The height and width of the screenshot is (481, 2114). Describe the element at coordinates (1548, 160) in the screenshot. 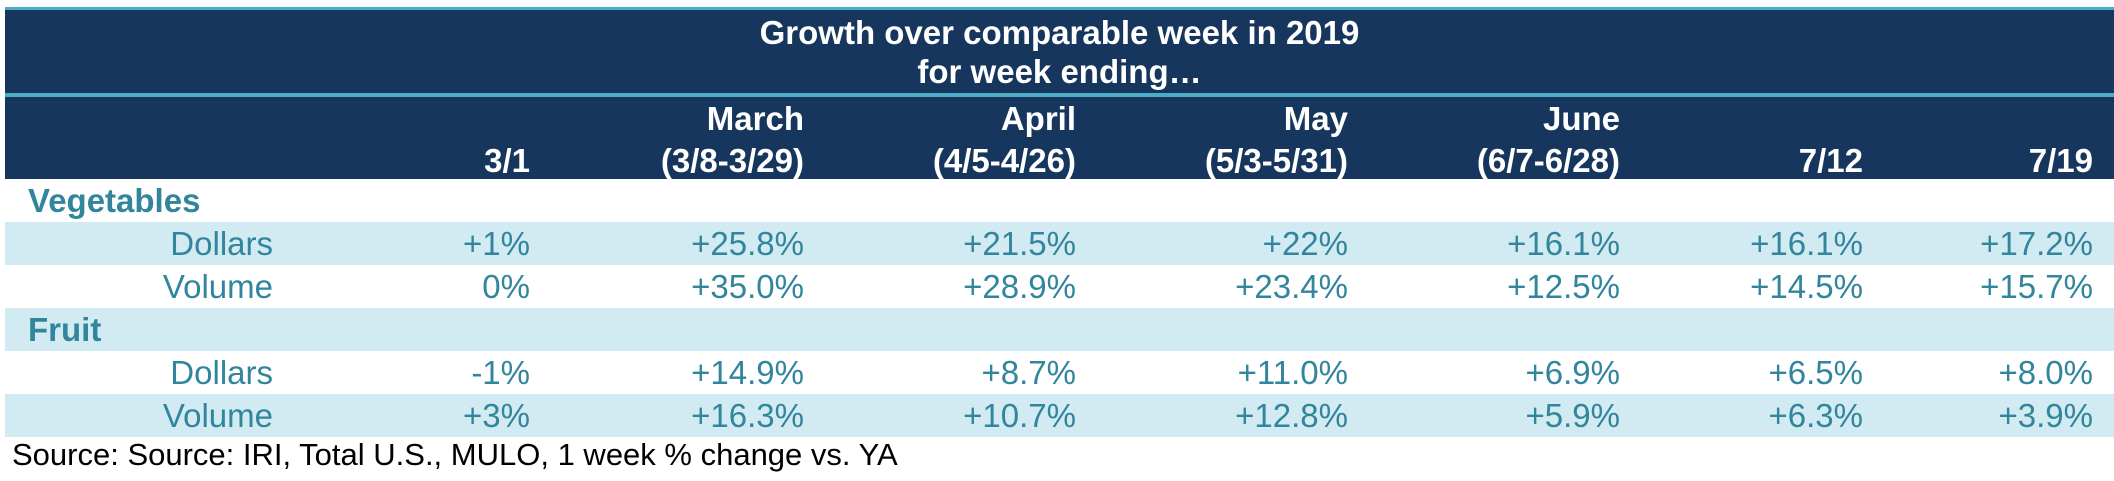

I see `col-header-june-range: (6/7-6/28)` at that location.